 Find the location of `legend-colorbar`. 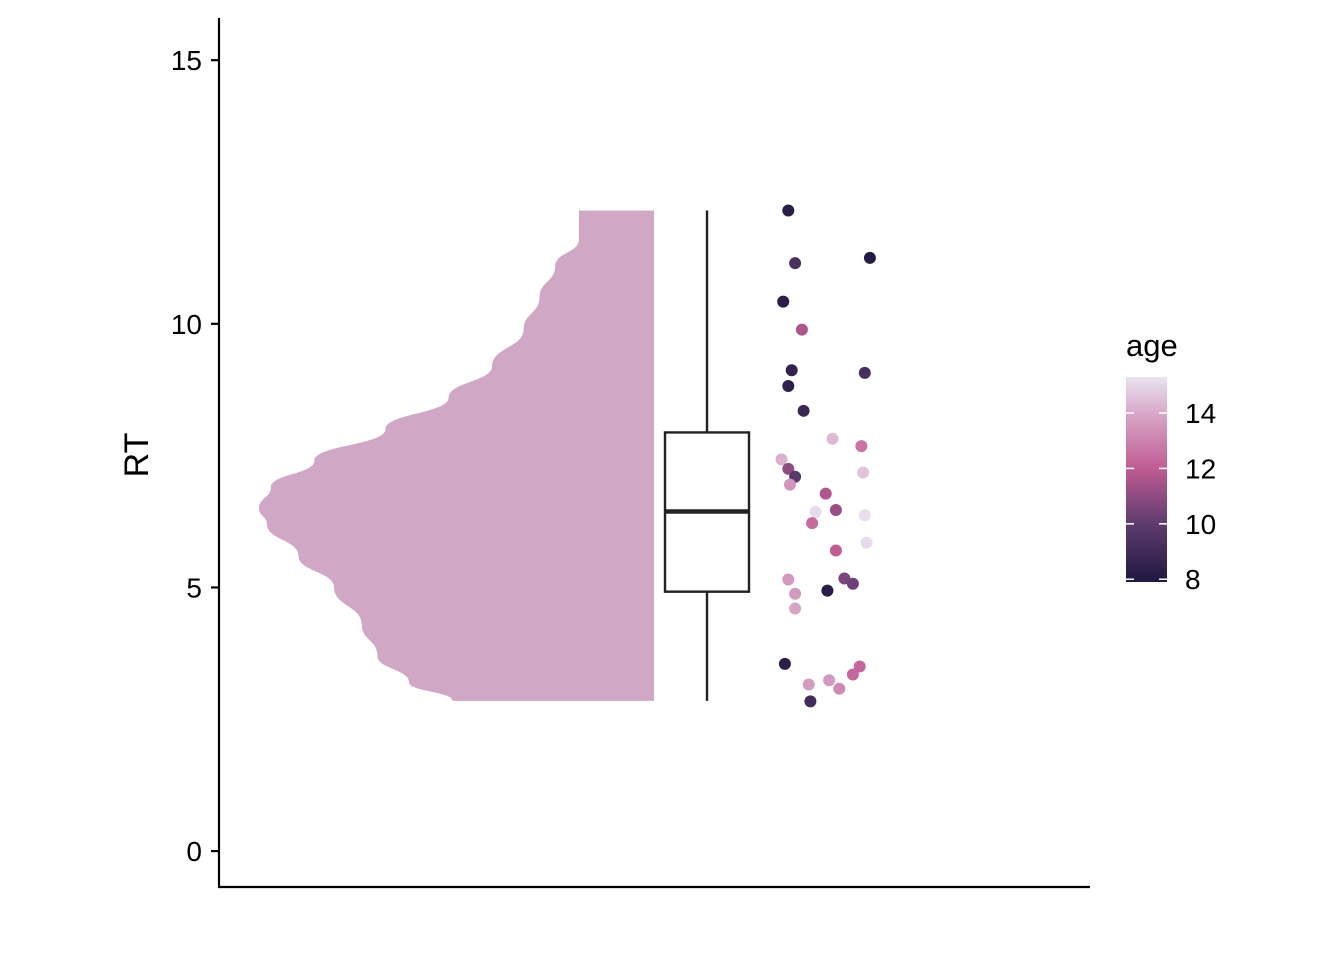

legend-colorbar is located at coordinates (1146, 479).